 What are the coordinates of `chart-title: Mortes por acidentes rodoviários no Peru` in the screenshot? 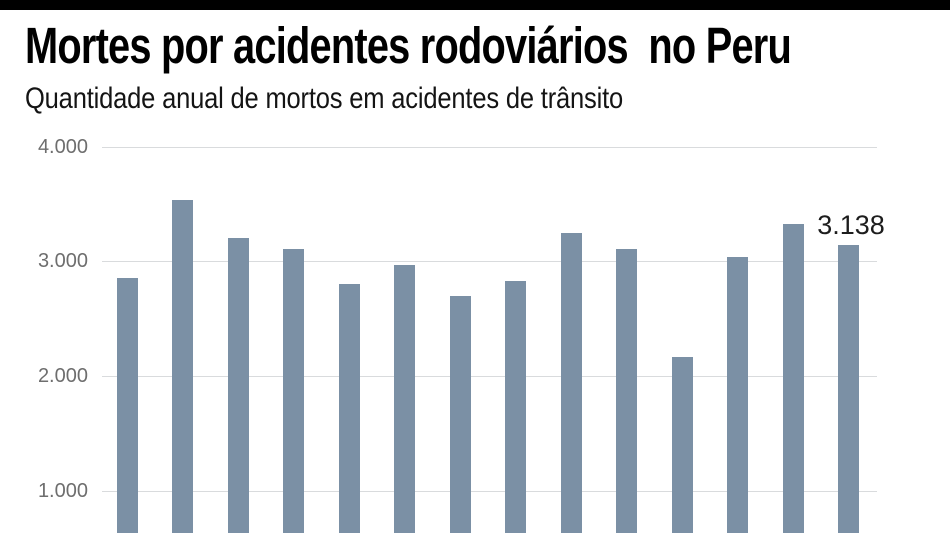 It's located at (408, 45).